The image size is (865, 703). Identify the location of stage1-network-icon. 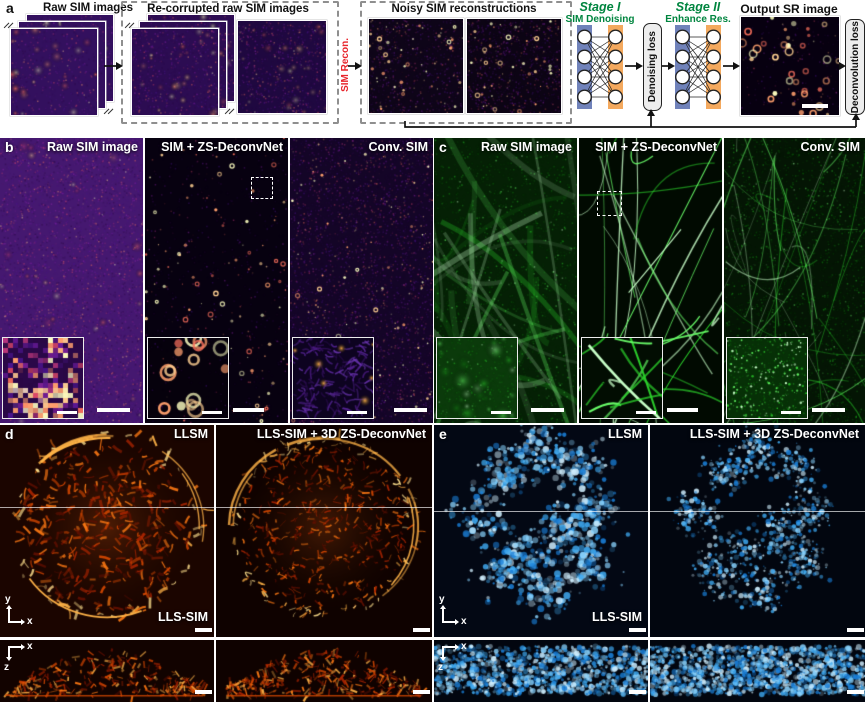
(600, 67).